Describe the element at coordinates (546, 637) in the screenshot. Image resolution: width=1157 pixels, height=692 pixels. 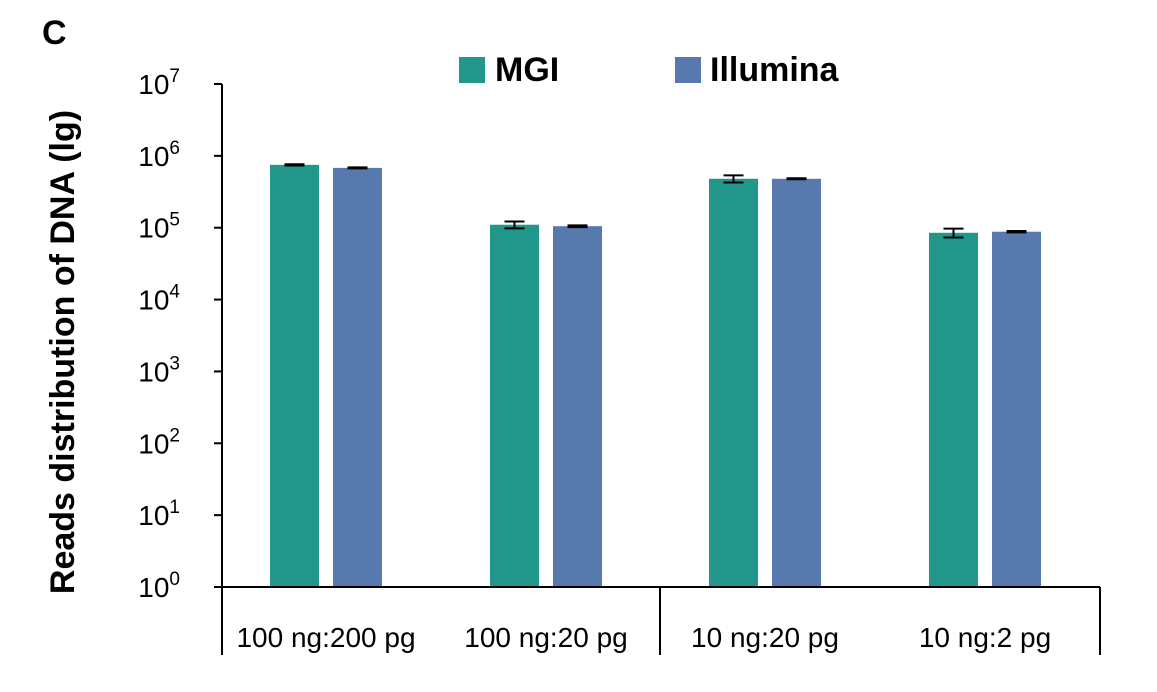
I see `x-tick-label: 100 ng:20 pg` at that location.